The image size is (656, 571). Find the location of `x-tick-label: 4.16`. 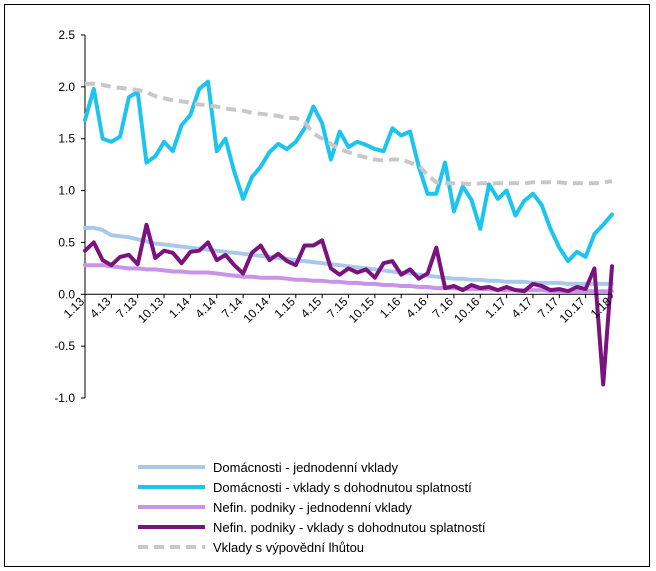

x-tick-label: 4.16 is located at coordinates (416, 307).